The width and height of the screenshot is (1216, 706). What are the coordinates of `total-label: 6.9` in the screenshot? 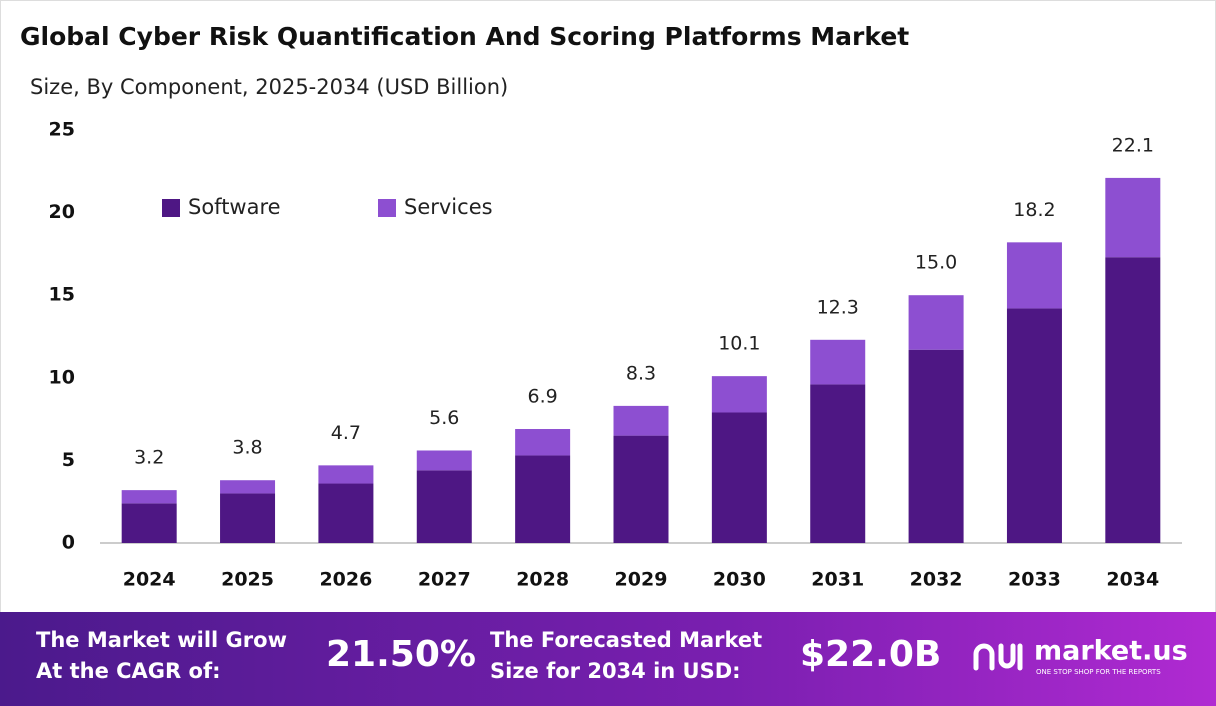 It's located at (543, 397).